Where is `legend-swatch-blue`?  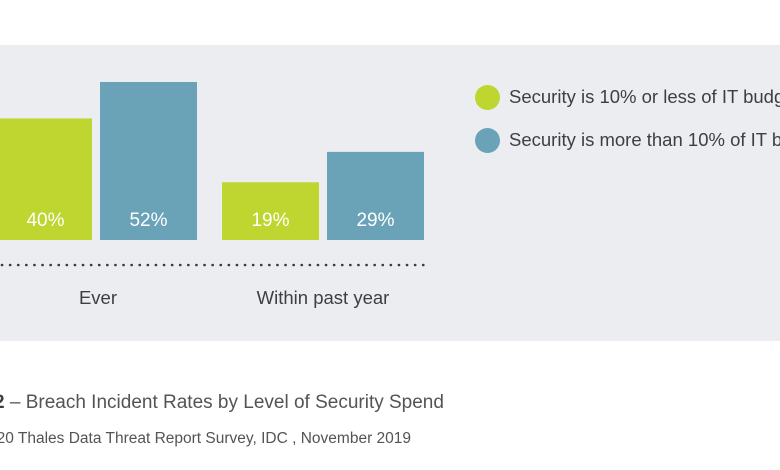
legend-swatch-blue is located at coordinates (487, 140).